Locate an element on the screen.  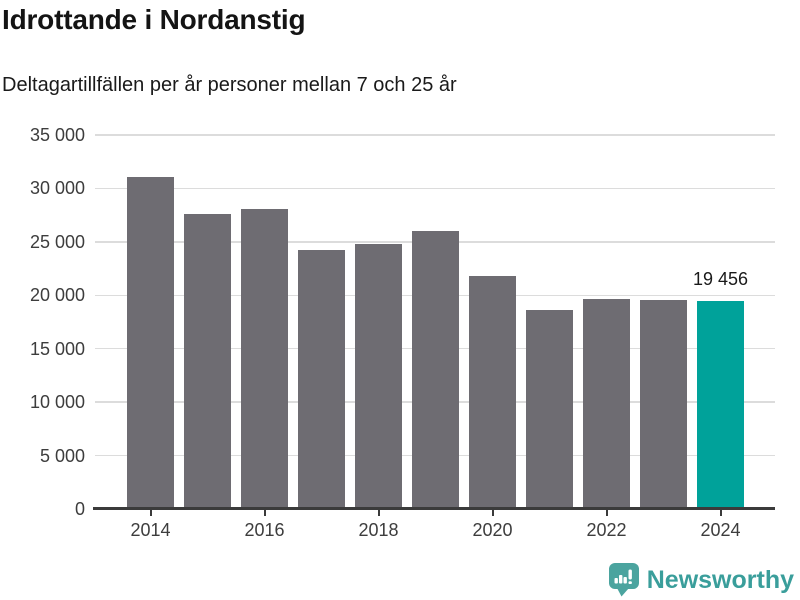
bar-2023 is located at coordinates (663, 404).